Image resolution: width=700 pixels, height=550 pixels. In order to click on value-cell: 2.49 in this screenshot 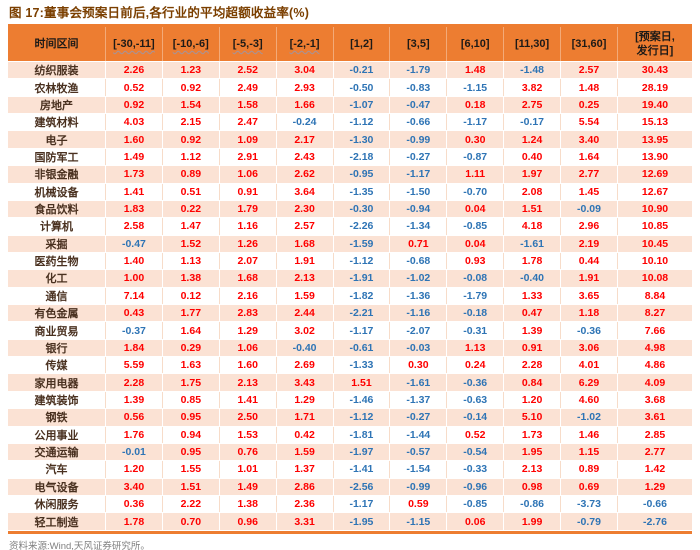, I will do `click(248, 87)`.